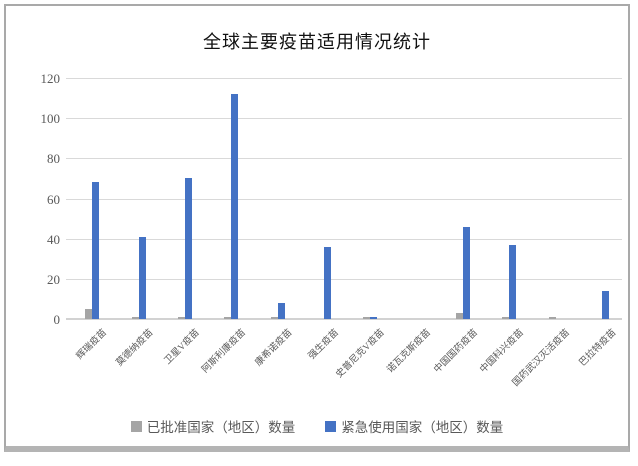  I want to click on chart-title: 全球主要疫苗适用情况统计, so click(317, 42).